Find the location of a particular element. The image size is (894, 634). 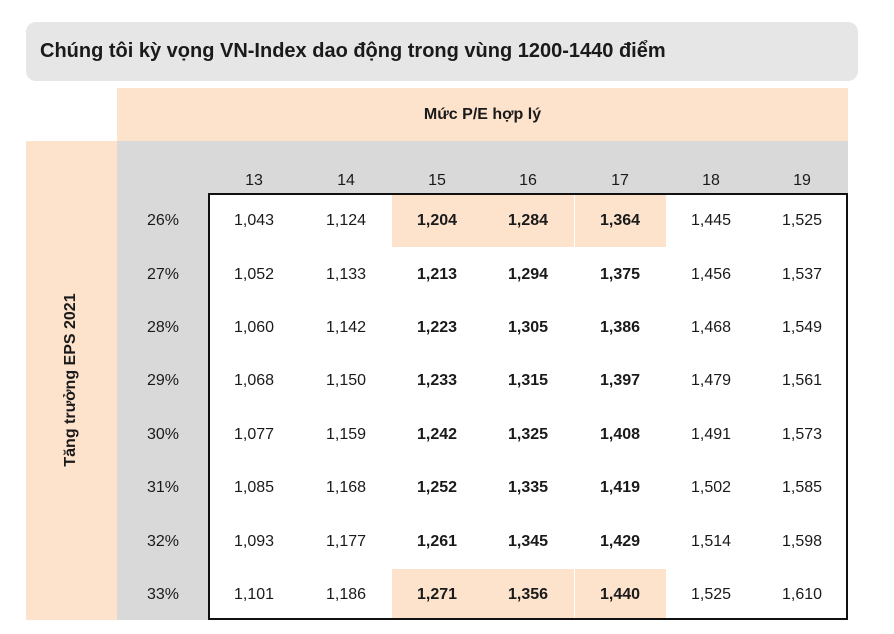

table-cell: 1,133 is located at coordinates (346, 274).